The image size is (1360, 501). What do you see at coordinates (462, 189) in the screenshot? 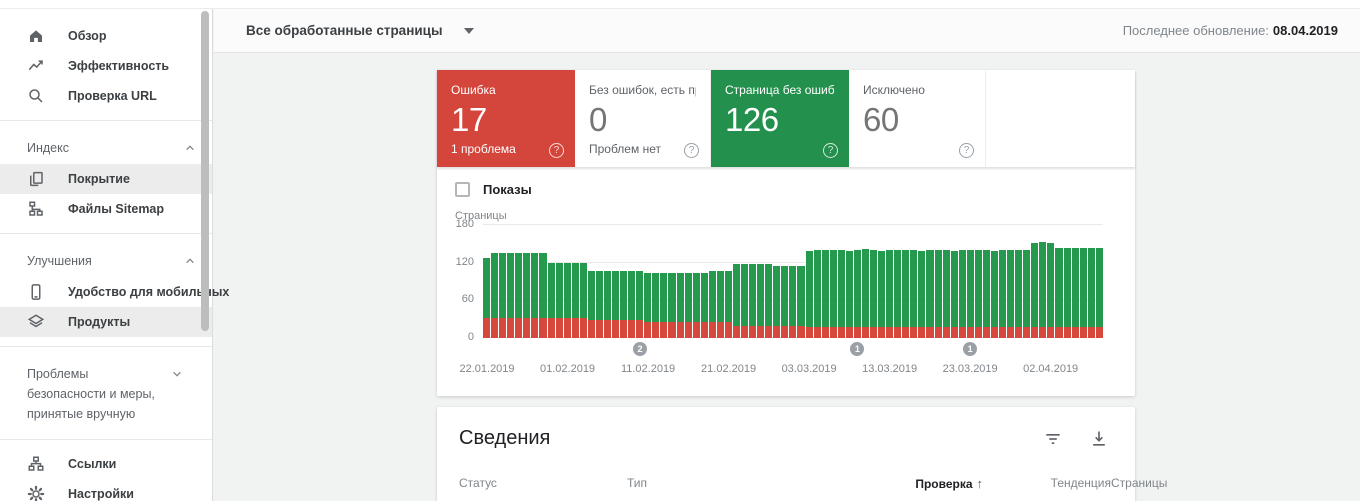
I see `impressions-checkbox` at bounding box center [462, 189].